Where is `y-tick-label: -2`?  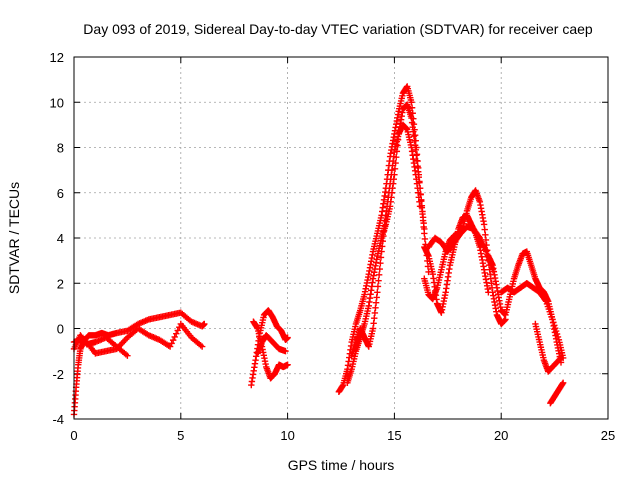
y-tick-label: -2 is located at coordinates (58, 374).